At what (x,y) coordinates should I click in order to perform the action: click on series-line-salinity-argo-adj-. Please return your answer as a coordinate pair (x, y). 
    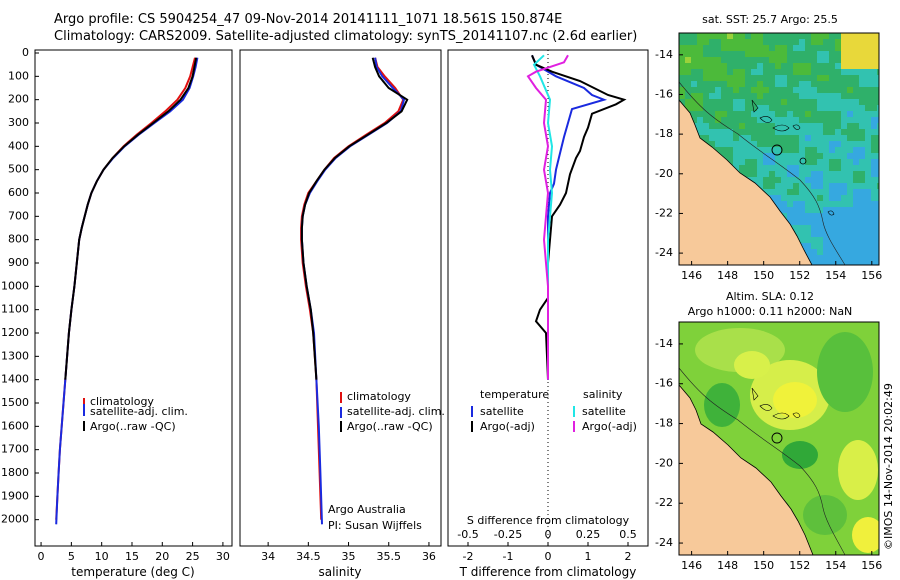
    Looking at the image, I should click on (547, 217).